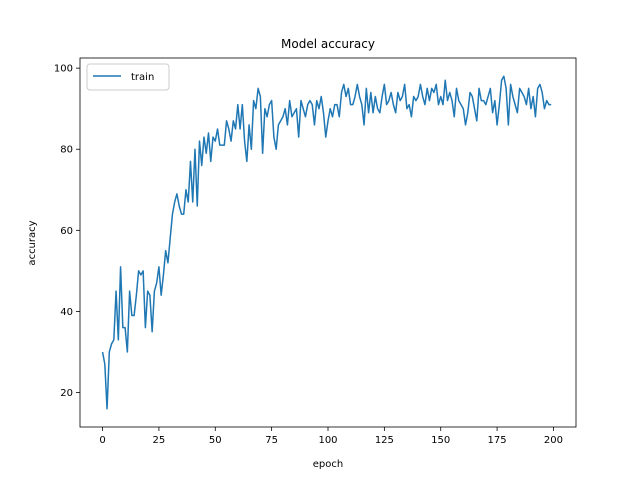 The height and width of the screenshot is (480, 640). What do you see at coordinates (66, 312) in the screenshot?
I see `y-tick-label: 40` at bounding box center [66, 312].